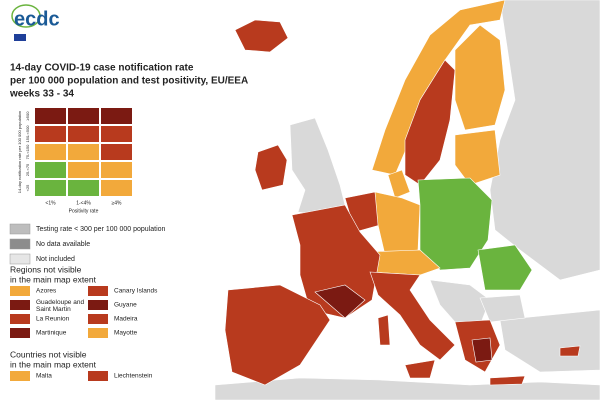  Describe the element at coordinates (27, 134) in the screenshot. I see `matrix-row-label: 150-<500` at that location.